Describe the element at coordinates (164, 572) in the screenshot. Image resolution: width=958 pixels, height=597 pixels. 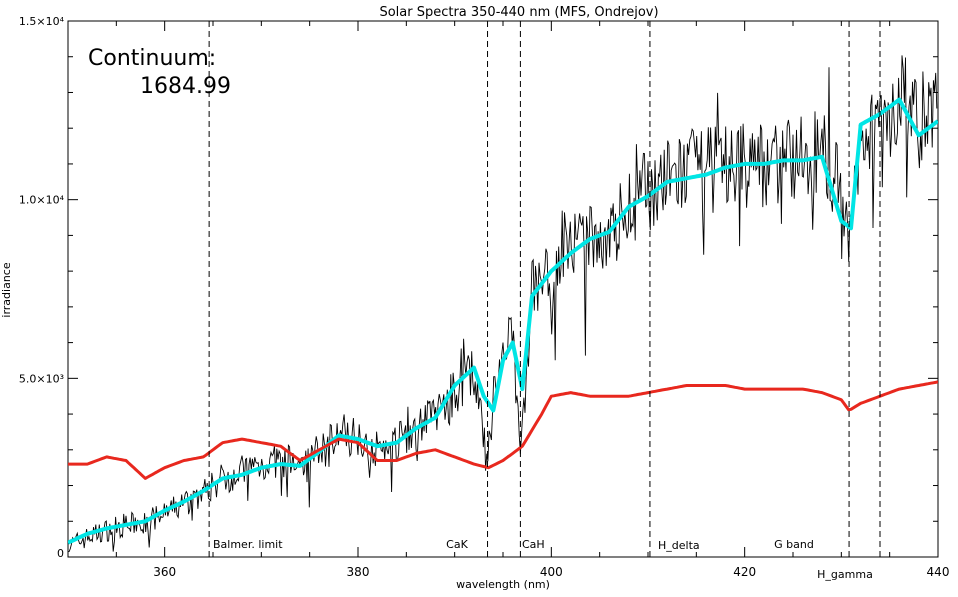
I see `x-tick-label: 360` at that location.